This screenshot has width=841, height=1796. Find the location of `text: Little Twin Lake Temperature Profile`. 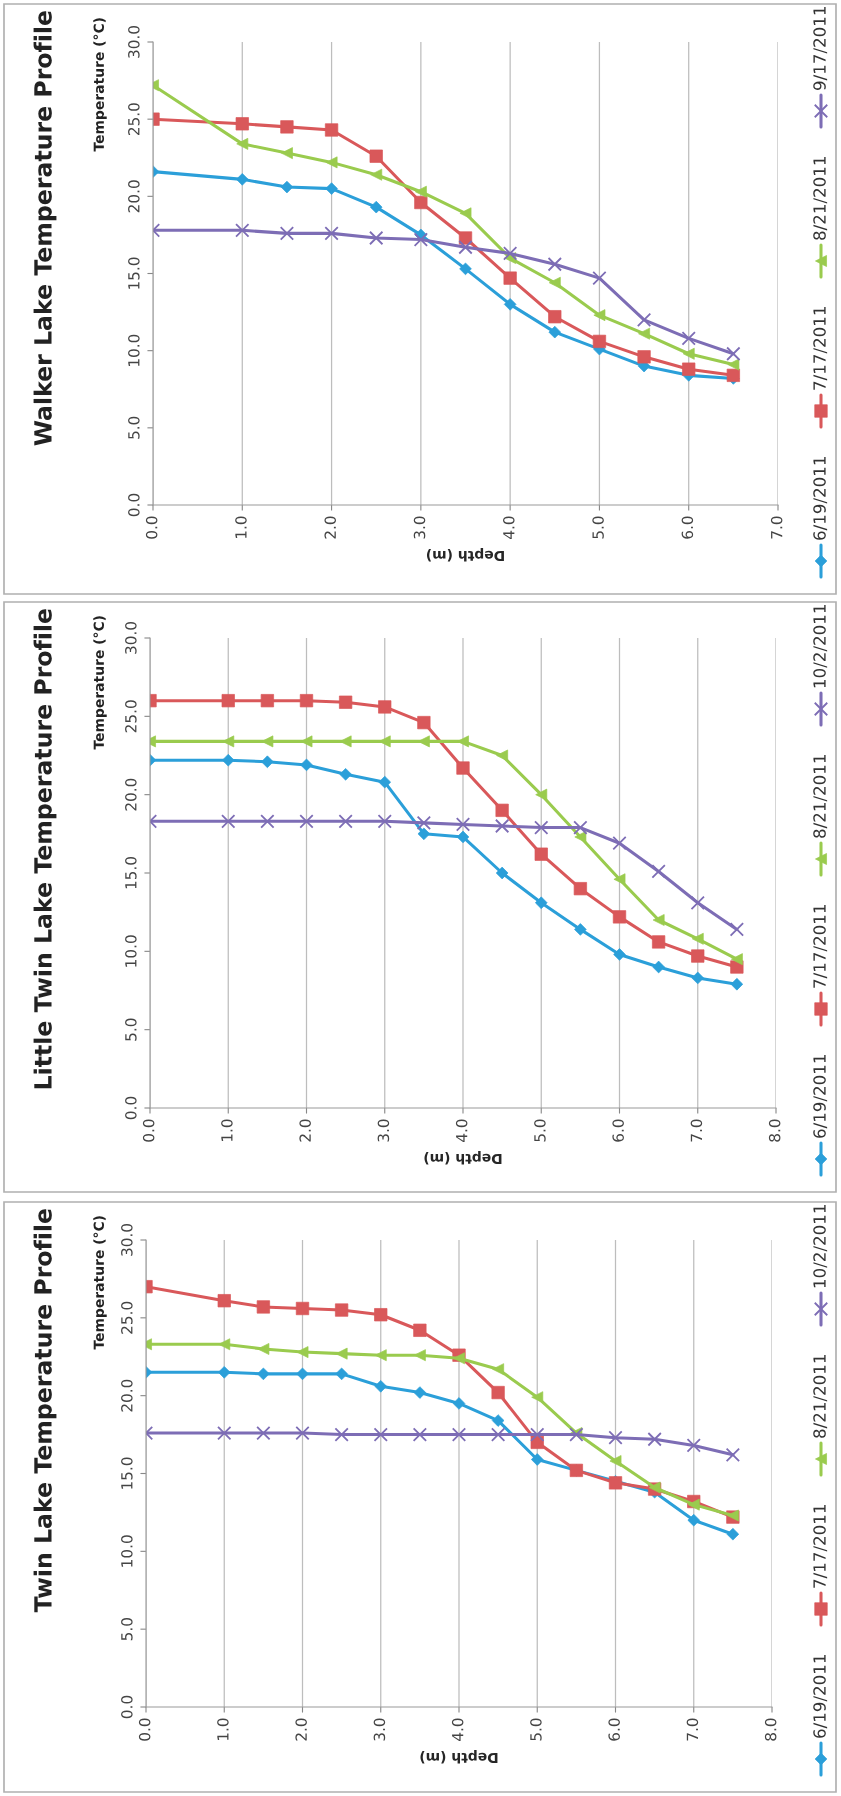

text: Little Twin Lake Temperature Profile is located at coordinates (45, 849).